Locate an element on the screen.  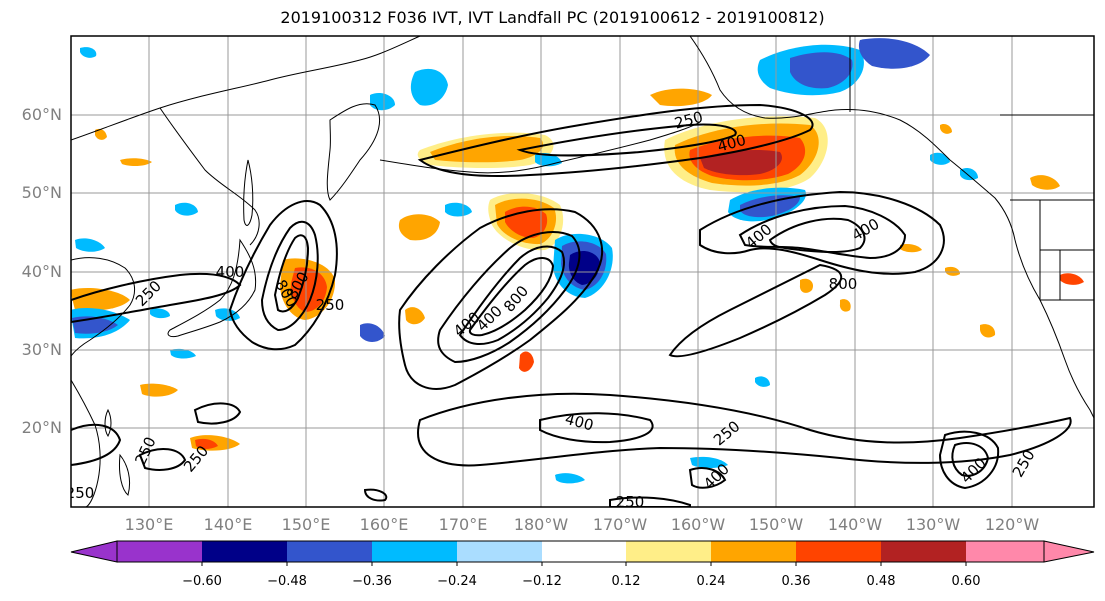
lon-label: 150°E is located at coordinates (306, 524).